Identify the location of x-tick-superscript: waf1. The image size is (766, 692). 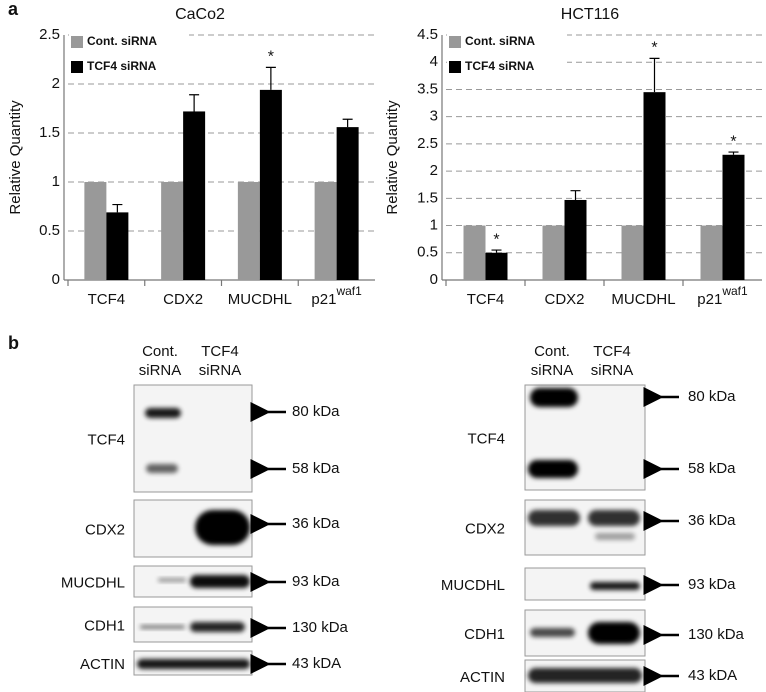
(348, 291).